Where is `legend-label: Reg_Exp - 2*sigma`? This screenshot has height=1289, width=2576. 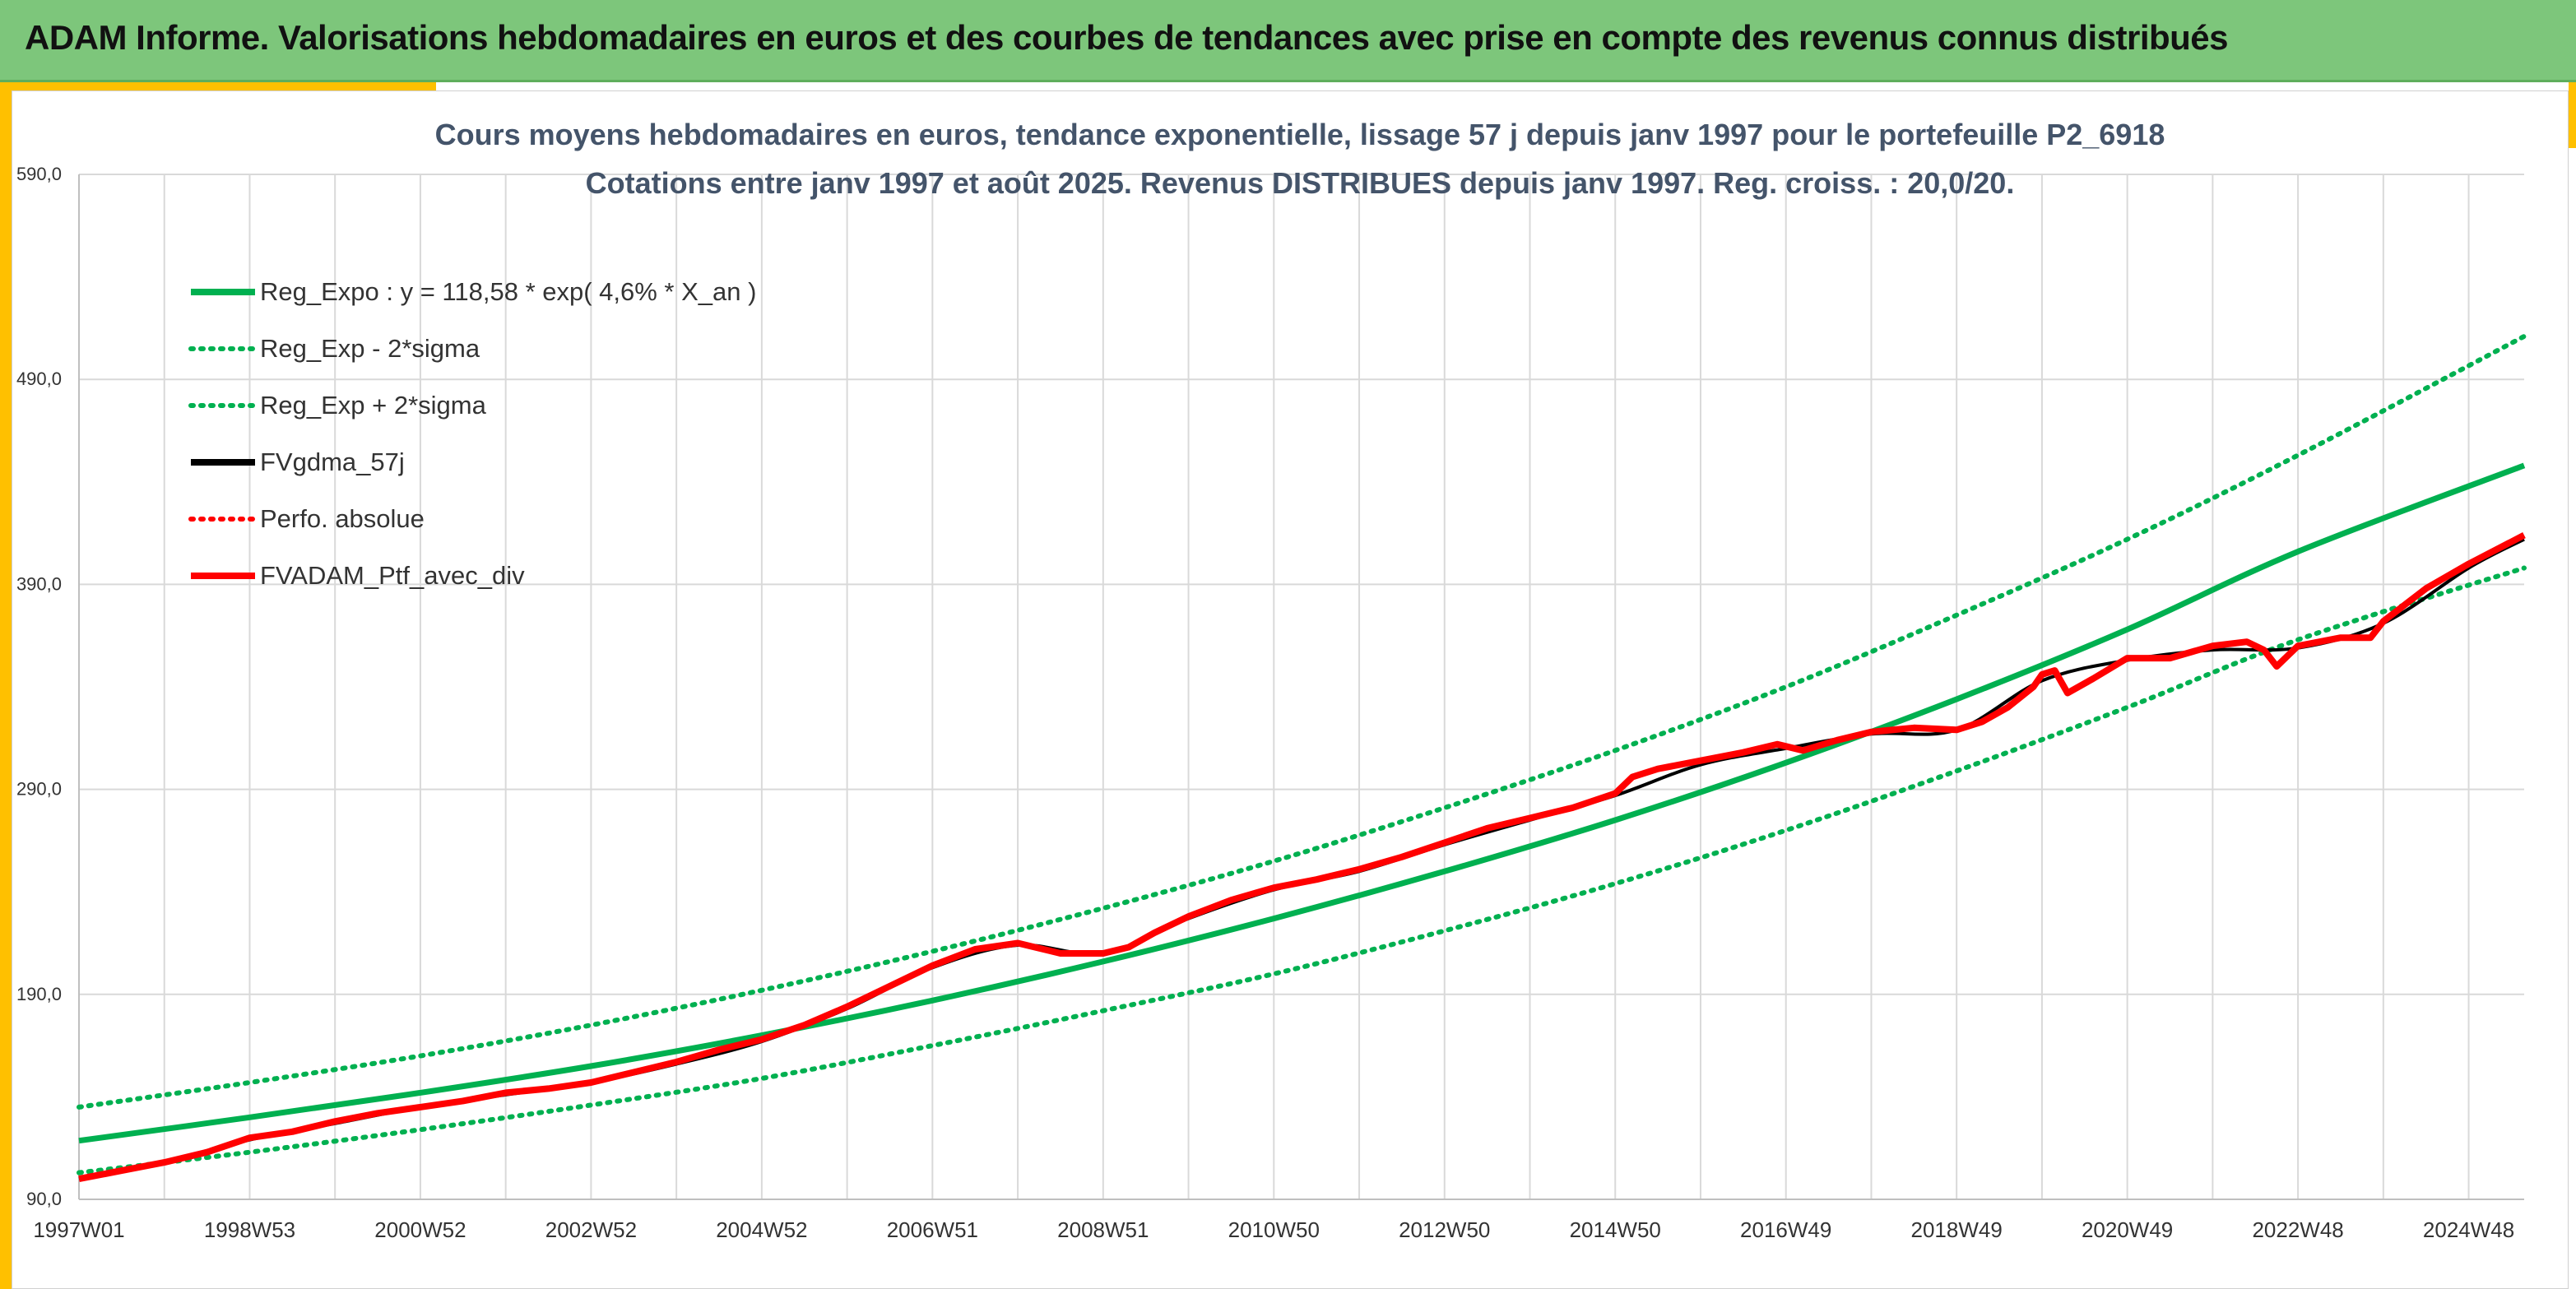
legend-label: Reg_Exp - 2*sigma is located at coordinates (370, 348).